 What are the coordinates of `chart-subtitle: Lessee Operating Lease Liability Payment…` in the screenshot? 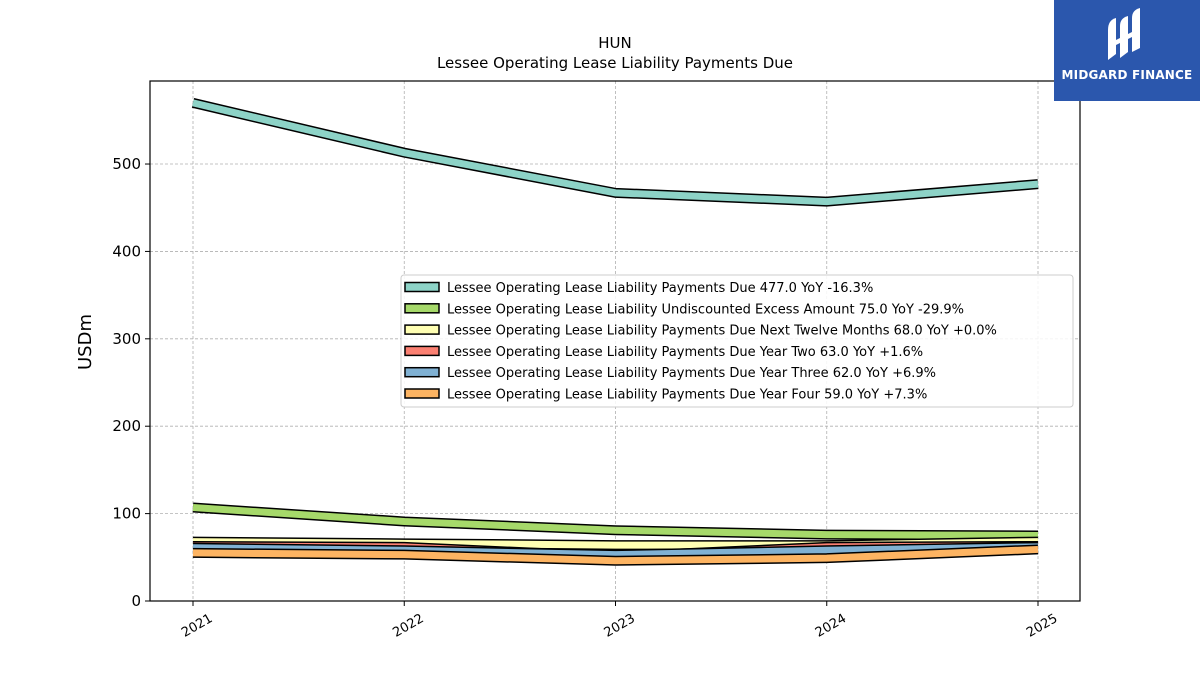 It's located at (615, 63).